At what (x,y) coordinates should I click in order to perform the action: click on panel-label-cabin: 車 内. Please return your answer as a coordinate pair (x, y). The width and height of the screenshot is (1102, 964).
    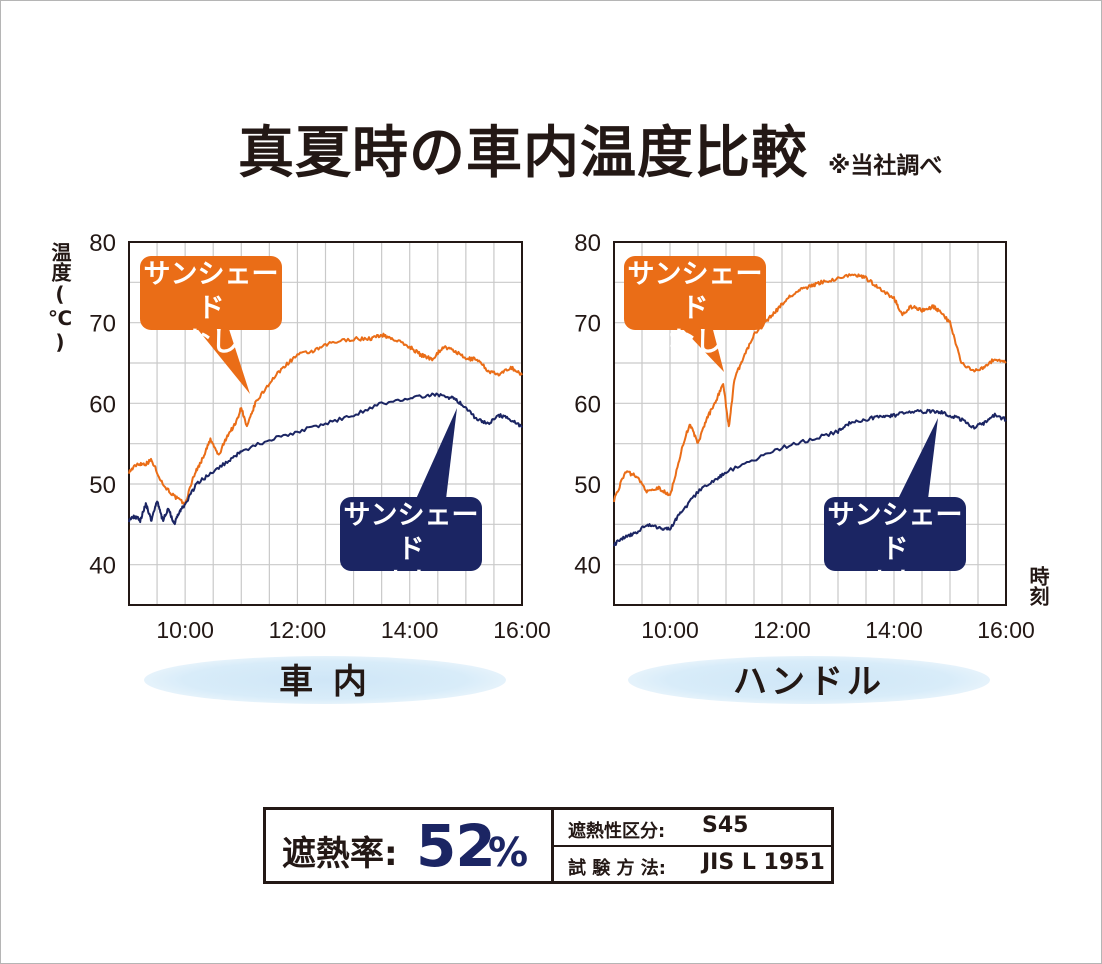
    Looking at the image, I should click on (325, 680).